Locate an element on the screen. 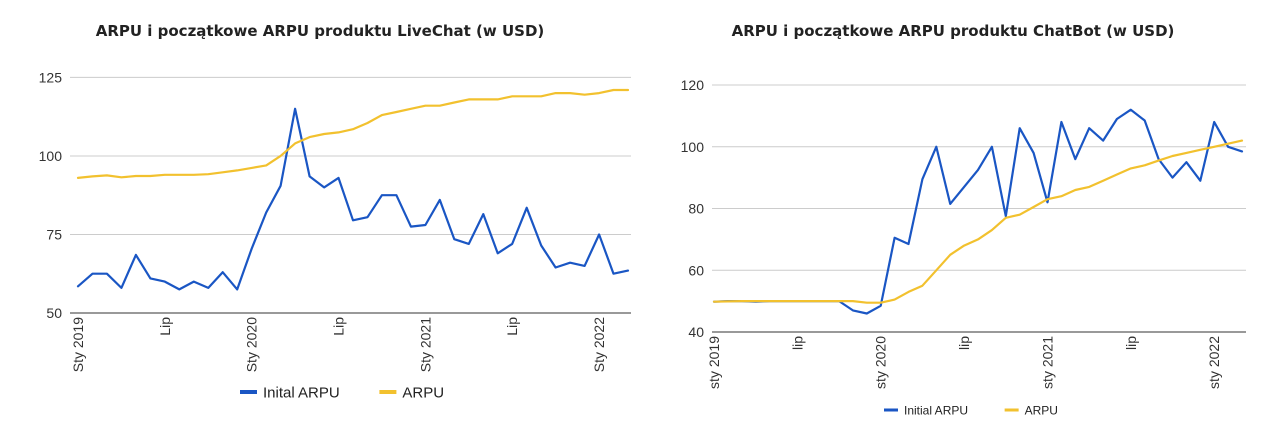 Image resolution: width=1266 pixels, height=427 pixels. series-line-arpu is located at coordinates (353, 133).